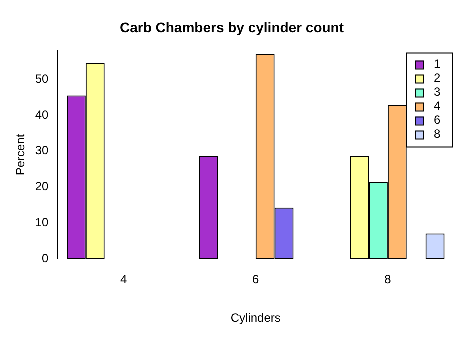 The height and width of the screenshot is (338, 474). I want to click on y-axis-title: Percent, so click(21, 155).